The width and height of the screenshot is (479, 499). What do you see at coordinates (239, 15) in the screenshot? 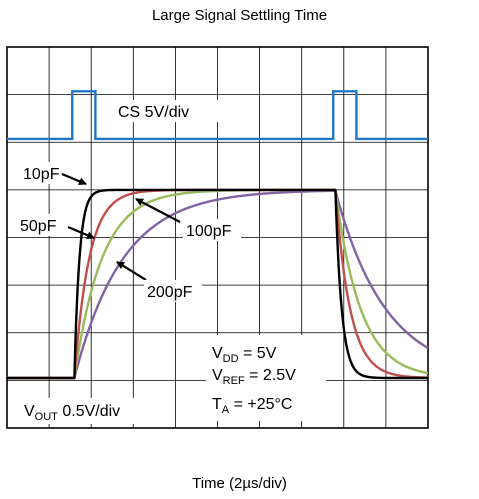
I see `chart-title: Large Signal Settling Time` at bounding box center [239, 15].